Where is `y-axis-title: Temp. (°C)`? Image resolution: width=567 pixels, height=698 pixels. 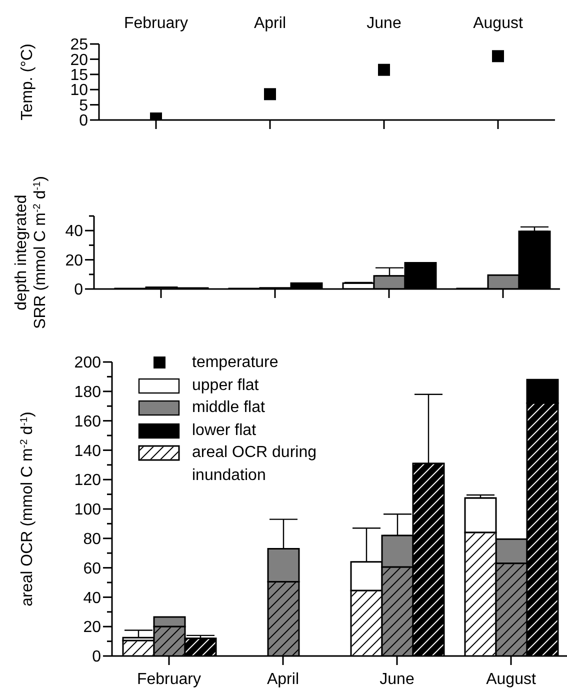 y-axis-title: Temp. (°C) is located at coordinates (27, 82).